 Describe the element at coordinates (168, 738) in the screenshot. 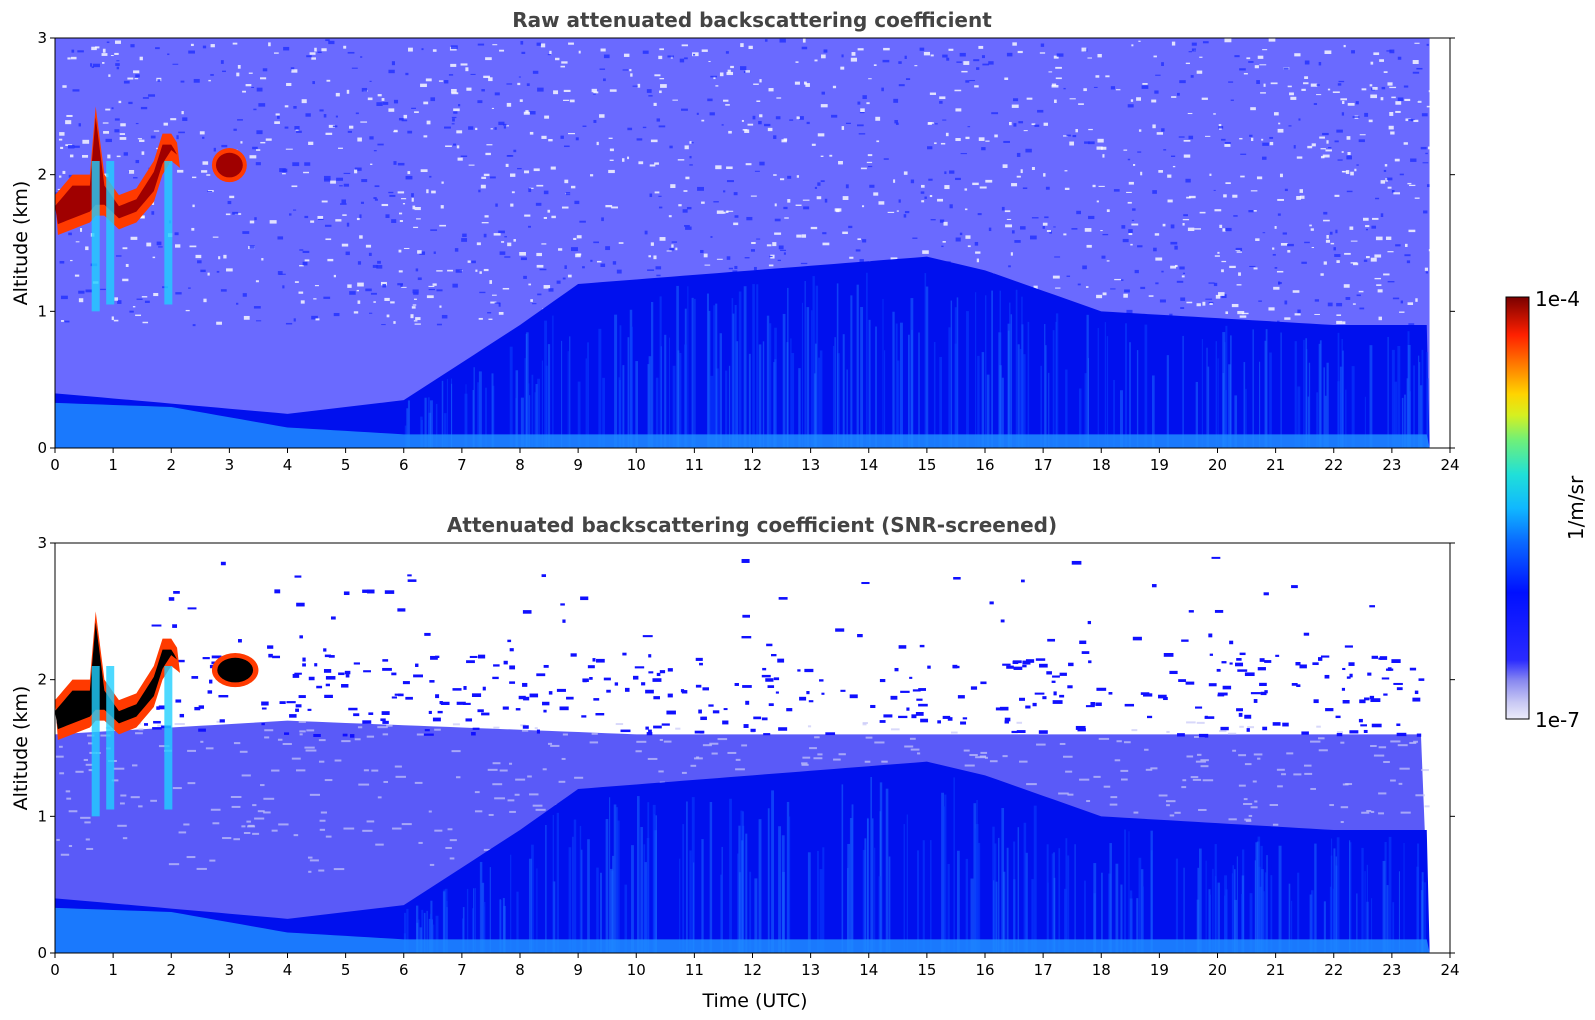

I see `virga` at that location.